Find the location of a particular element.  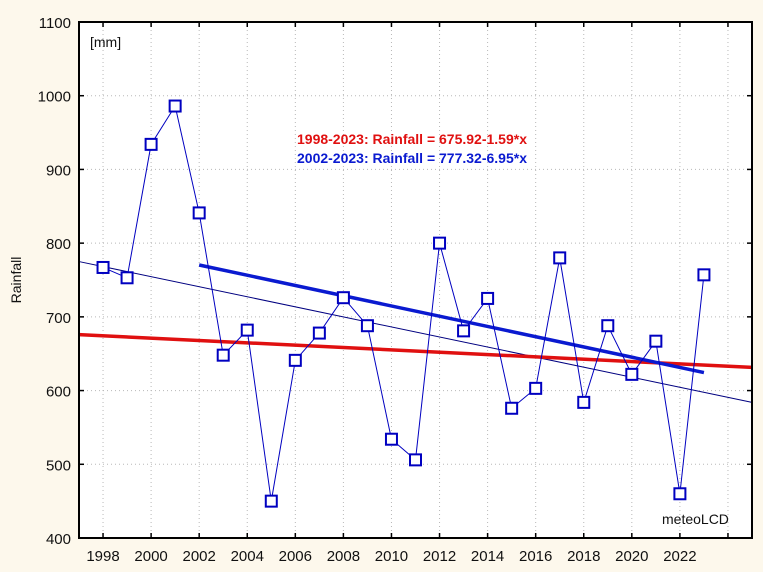

trendline-1998-2023 is located at coordinates (415, 351).